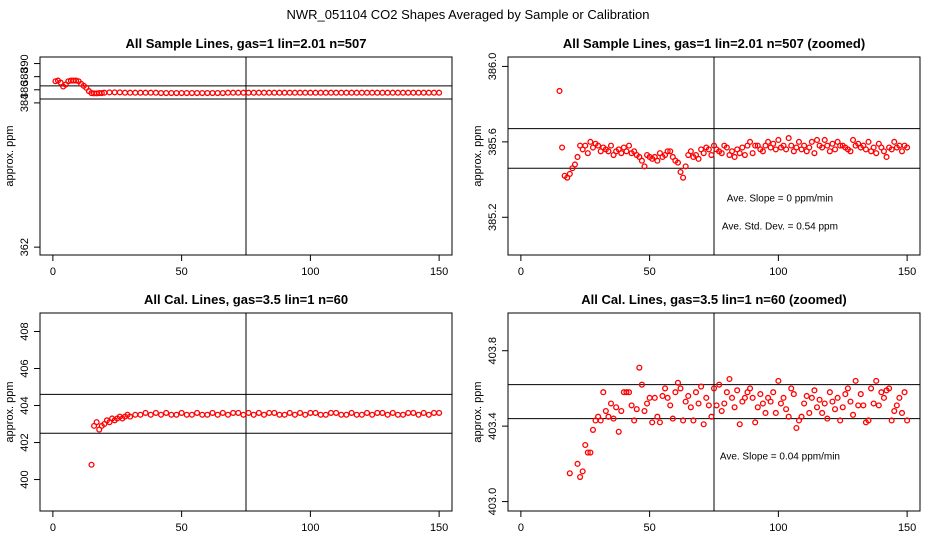  I want to click on x-tick-label: 0, so click(53, 528).